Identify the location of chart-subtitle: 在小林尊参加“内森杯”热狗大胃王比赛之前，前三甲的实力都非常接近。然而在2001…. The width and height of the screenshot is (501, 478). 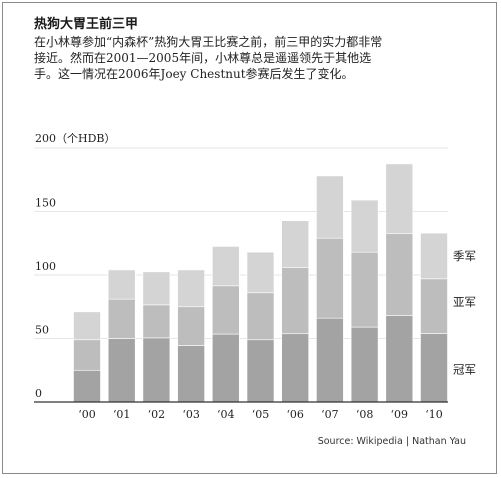
(208, 58).